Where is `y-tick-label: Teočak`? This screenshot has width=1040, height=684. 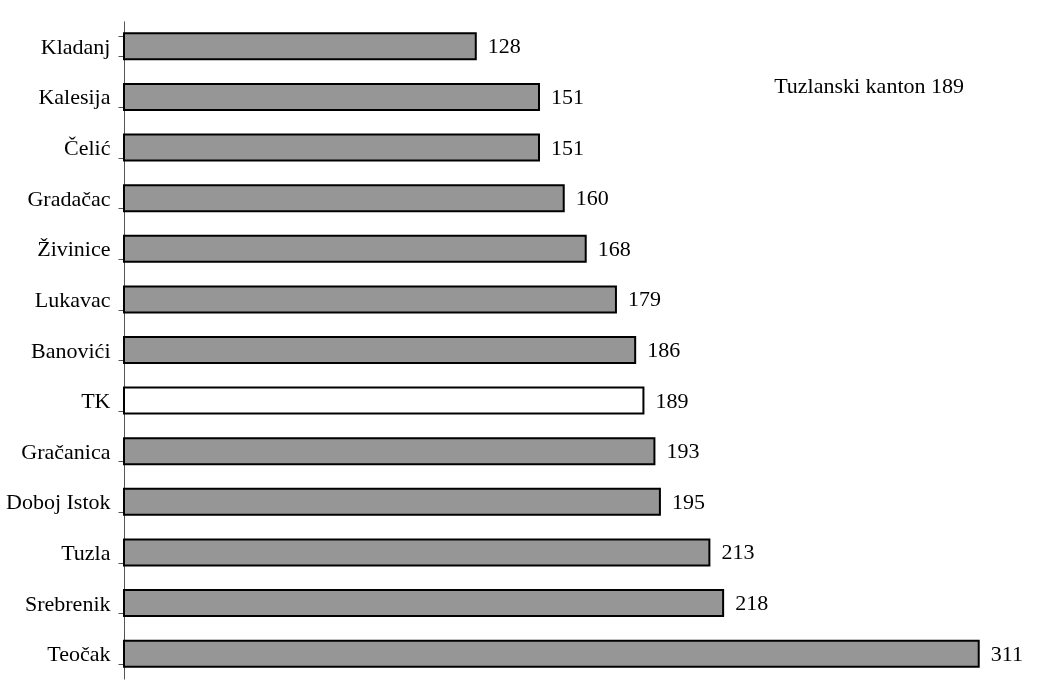 y-tick-label: Teočak is located at coordinates (79, 654).